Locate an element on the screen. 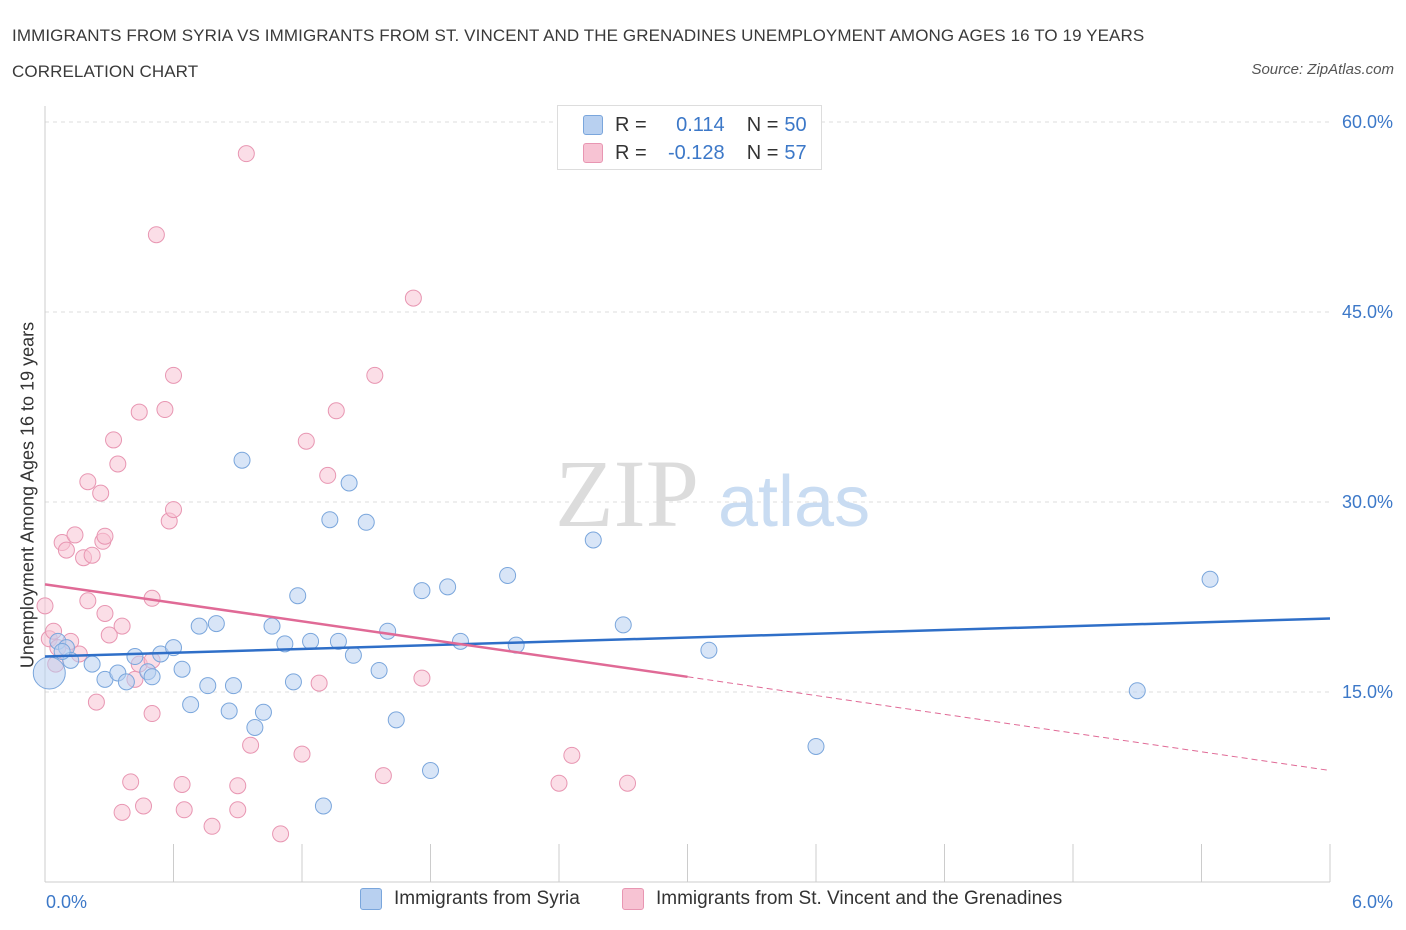 The height and width of the screenshot is (930, 1406). x-tick-label: 6.0% is located at coordinates (1372, 902).